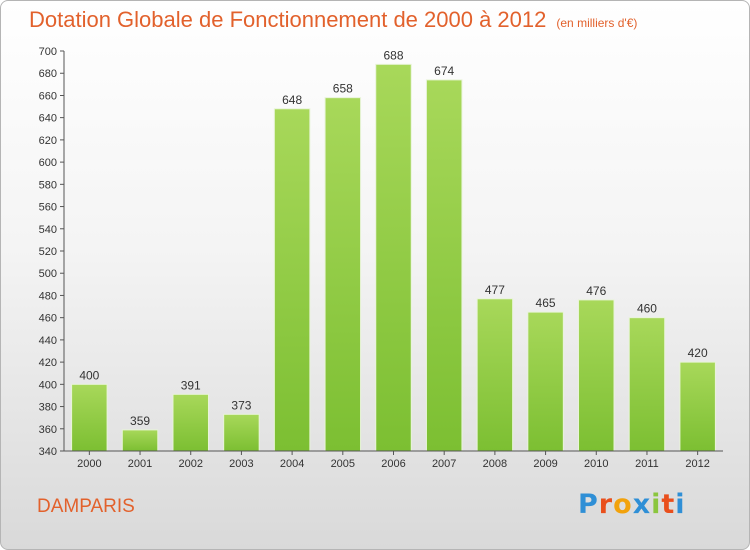  Describe the element at coordinates (48, 119) in the screenshot. I see `y-tick-label: 640` at that location.